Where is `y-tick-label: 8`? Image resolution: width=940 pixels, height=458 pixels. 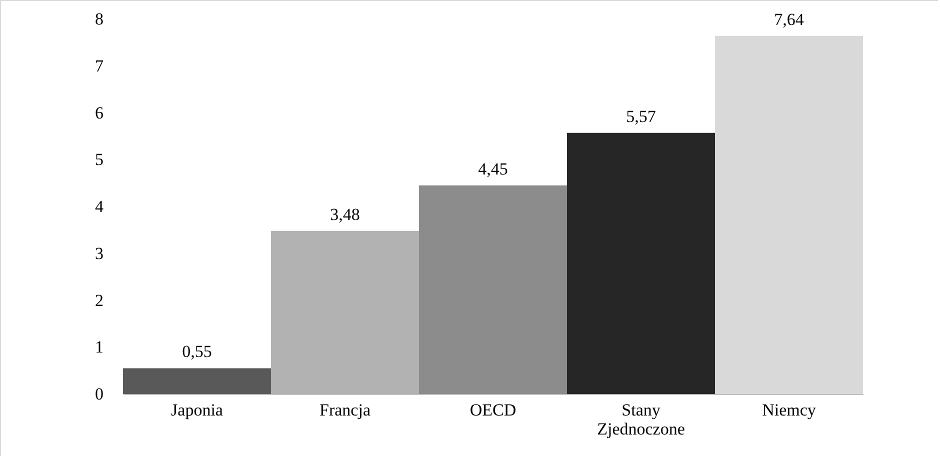 y-tick-label: 8 is located at coordinates (99, 19).